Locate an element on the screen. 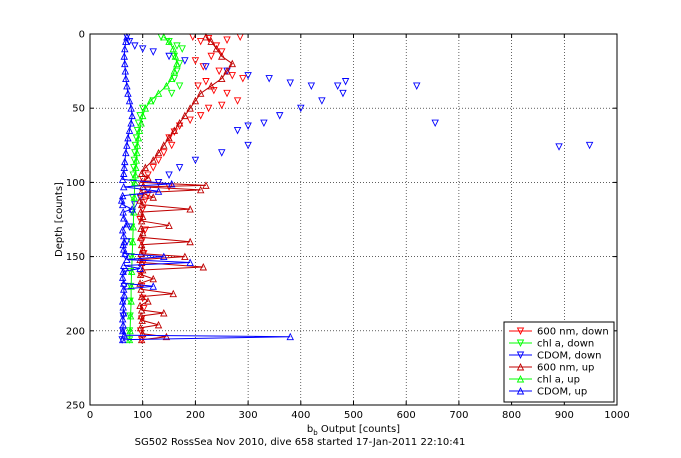 This screenshot has width=681, height=458. y-tick-label: 250 is located at coordinates (75, 406).